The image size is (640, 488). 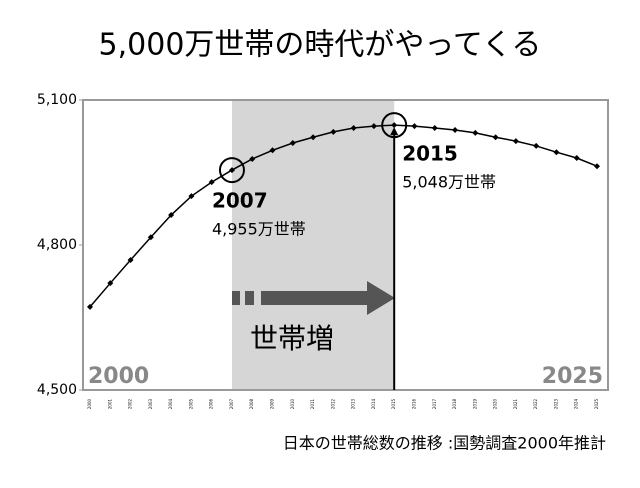 What do you see at coordinates (576, 403) in the screenshot?
I see `x-tick-label: 2024` at bounding box center [576, 403].